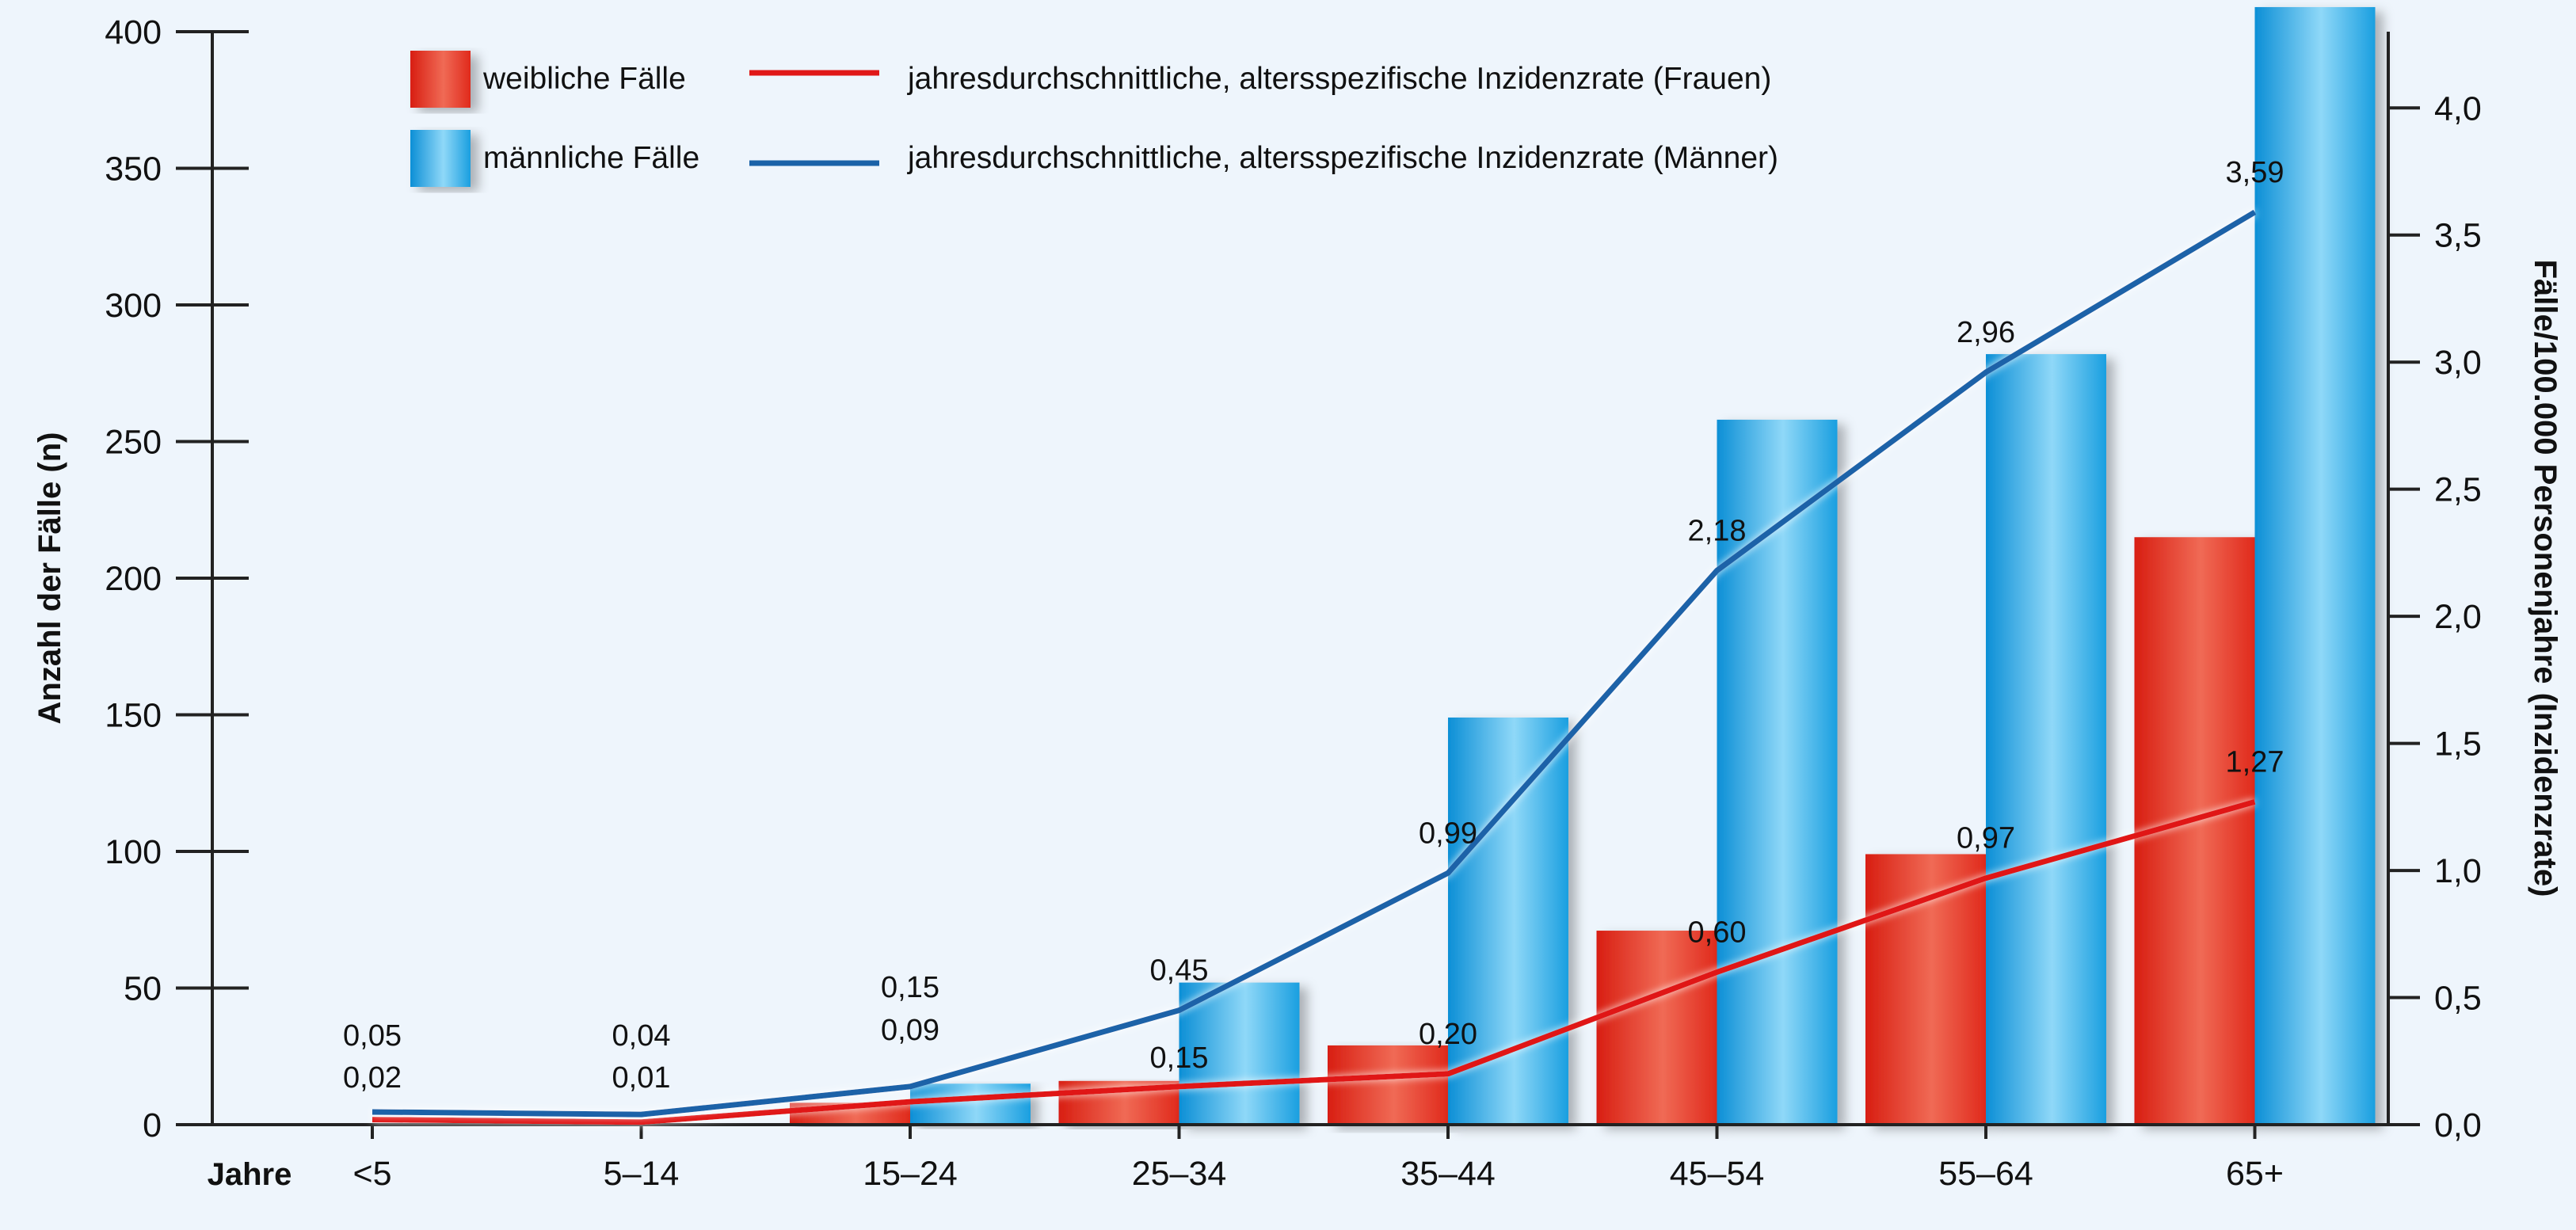 The width and height of the screenshot is (2576, 1230). Describe the element at coordinates (1179, 1058) in the screenshot. I see `data-label-female-incidence: 0,15` at that location.